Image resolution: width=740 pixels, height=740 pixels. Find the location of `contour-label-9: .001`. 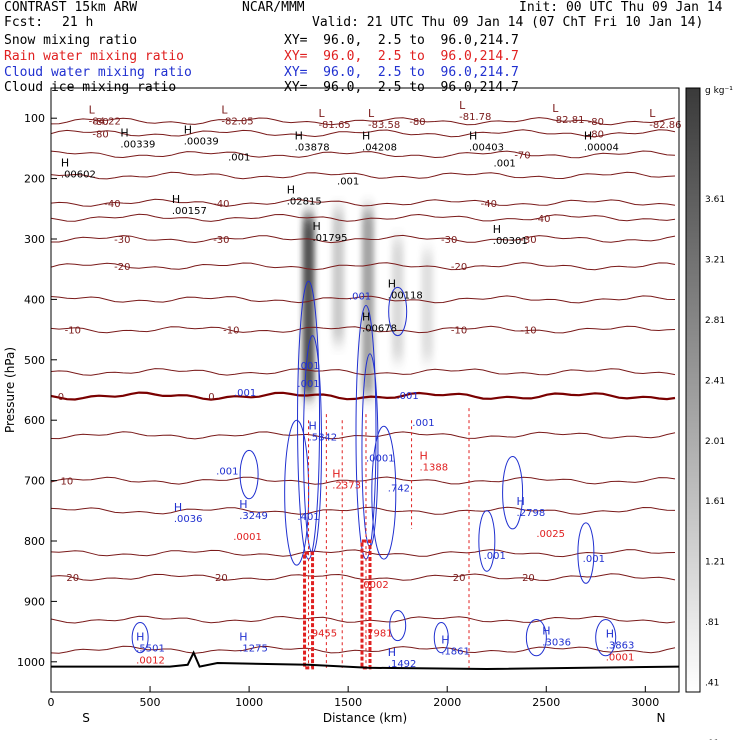

contour-label-9: .001 is located at coordinates (227, 472).